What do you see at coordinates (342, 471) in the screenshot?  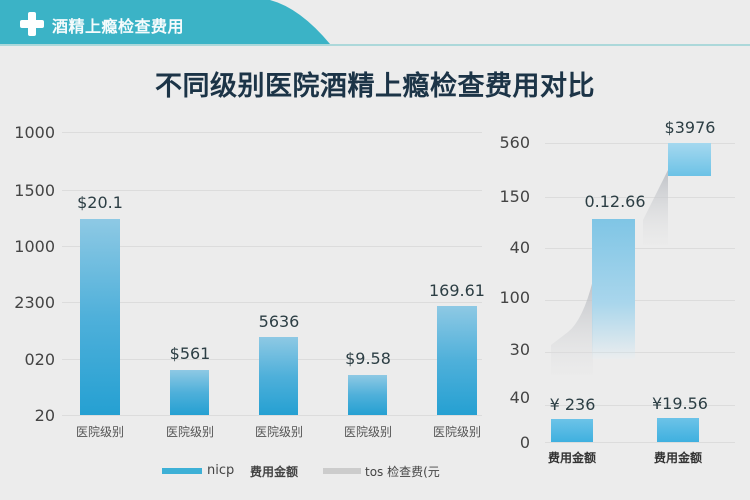 I see `legend-swatch-grey` at bounding box center [342, 471].